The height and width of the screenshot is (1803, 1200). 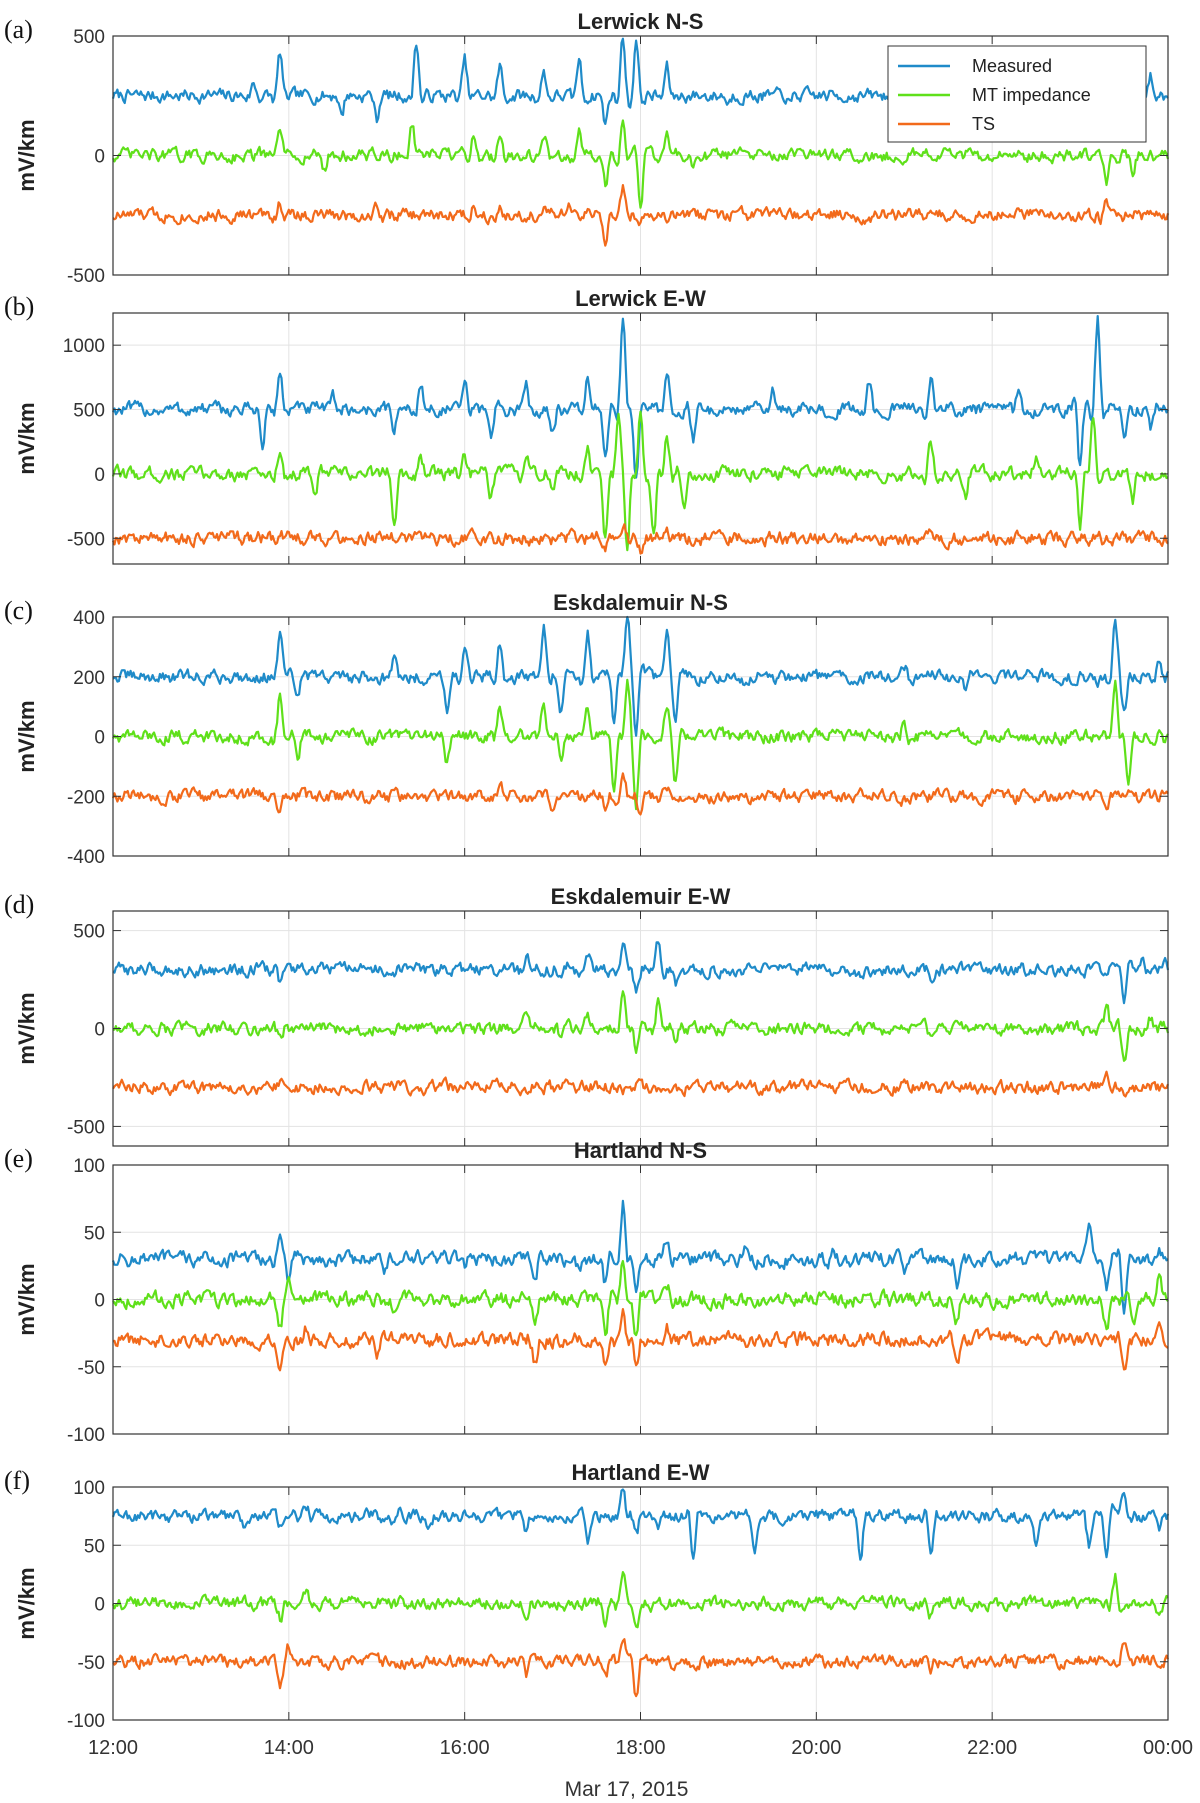 What do you see at coordinates (640, 298) in the screenshot?
I see `panel-title: Lerwick E-W` at bounding box center [640, 298].